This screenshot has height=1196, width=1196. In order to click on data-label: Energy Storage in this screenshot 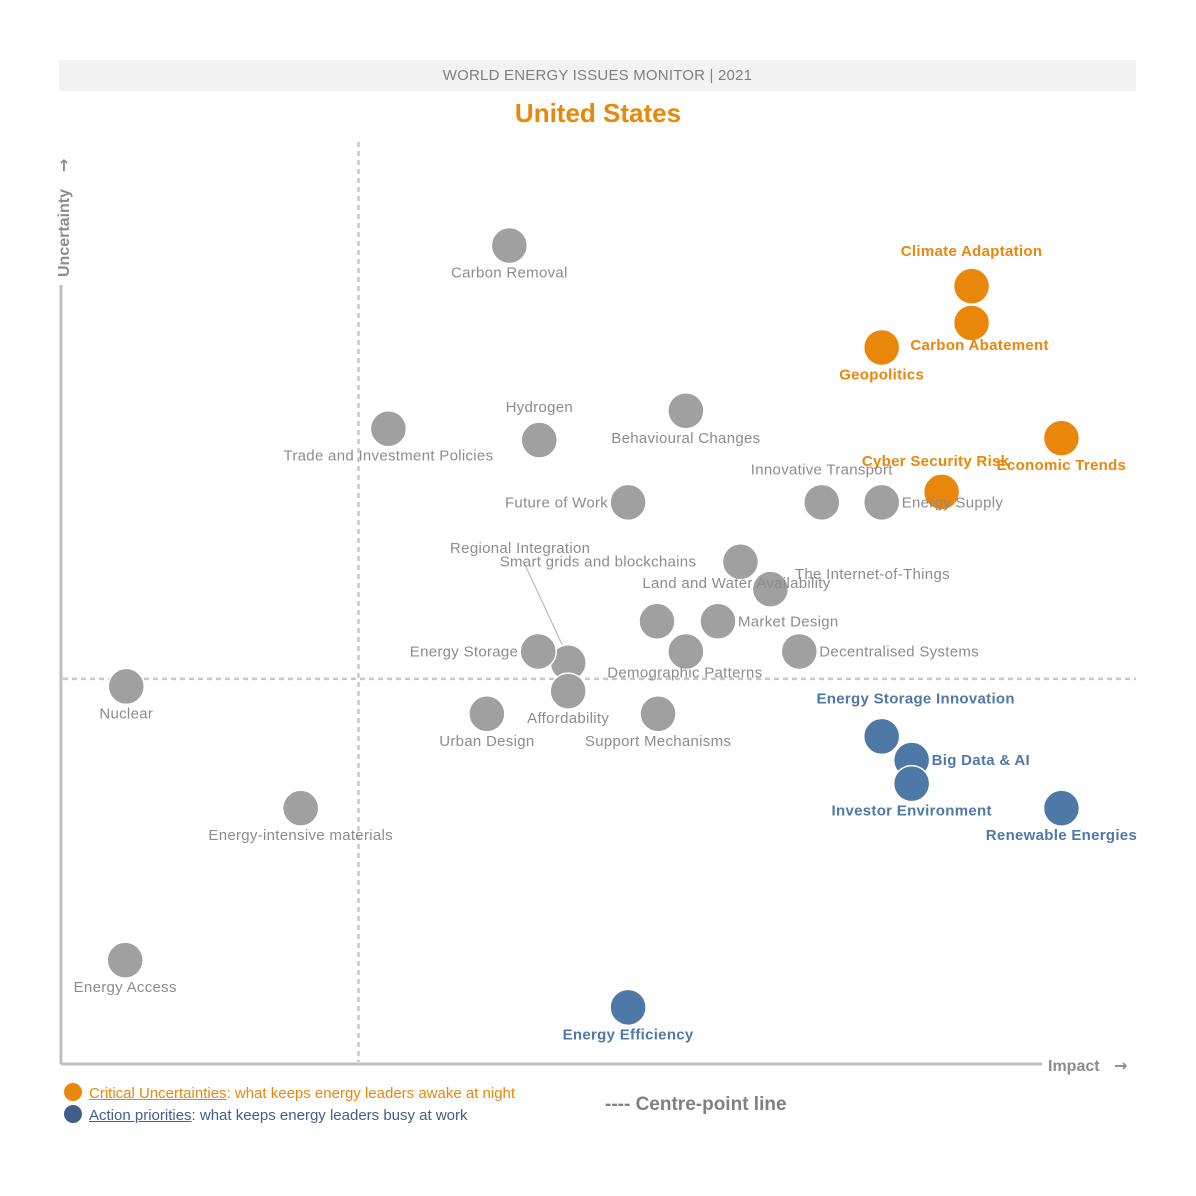, I will do `click(464, 651)`.